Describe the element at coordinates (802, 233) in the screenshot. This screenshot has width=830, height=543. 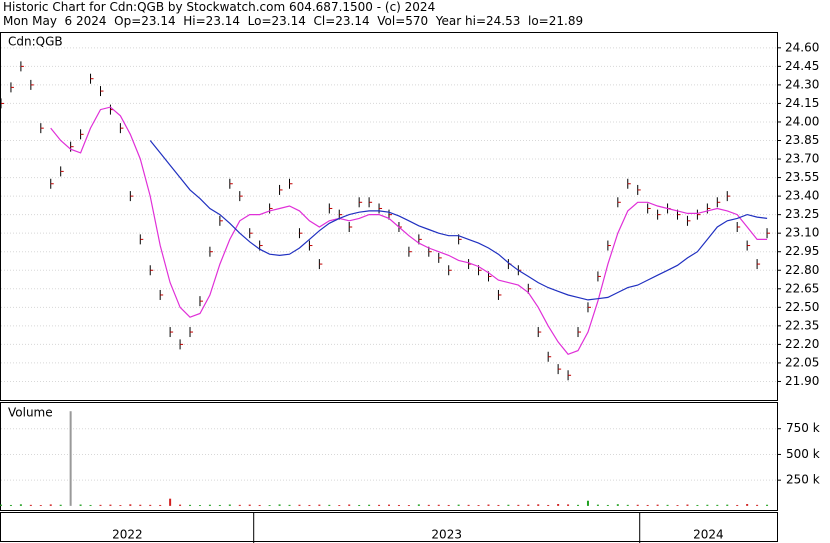
I see `y-tick-label: 23.10` at that location.